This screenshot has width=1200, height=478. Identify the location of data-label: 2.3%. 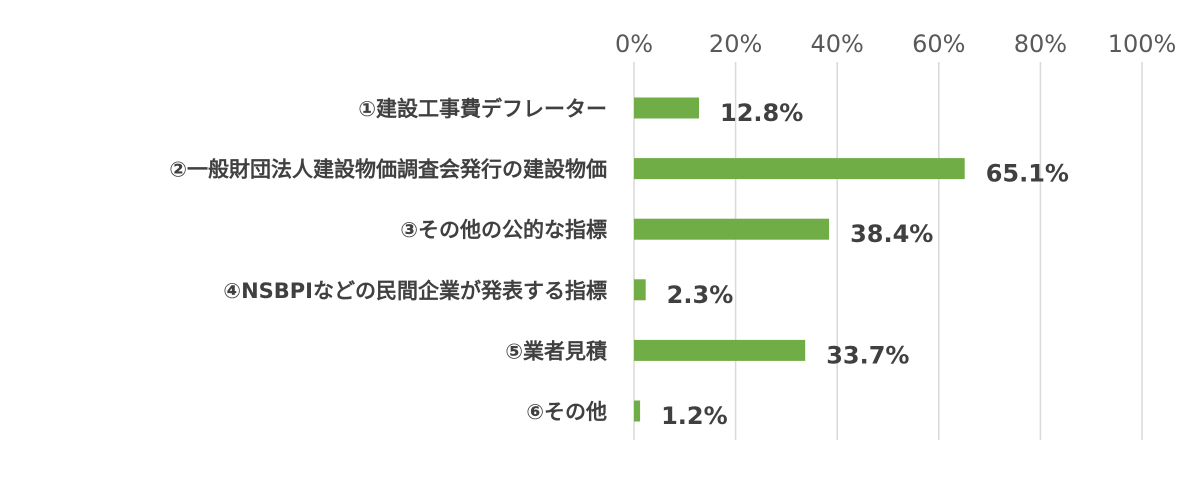
(700, 295).